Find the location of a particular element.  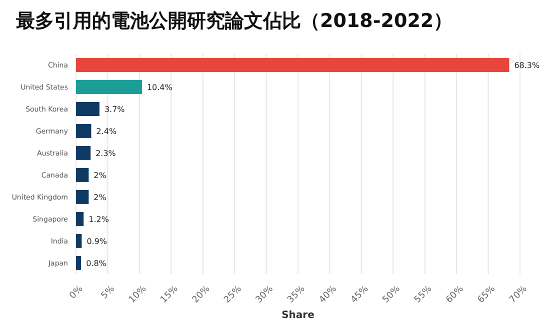

data-label: 3.7% is located at coordinates (115, 109).